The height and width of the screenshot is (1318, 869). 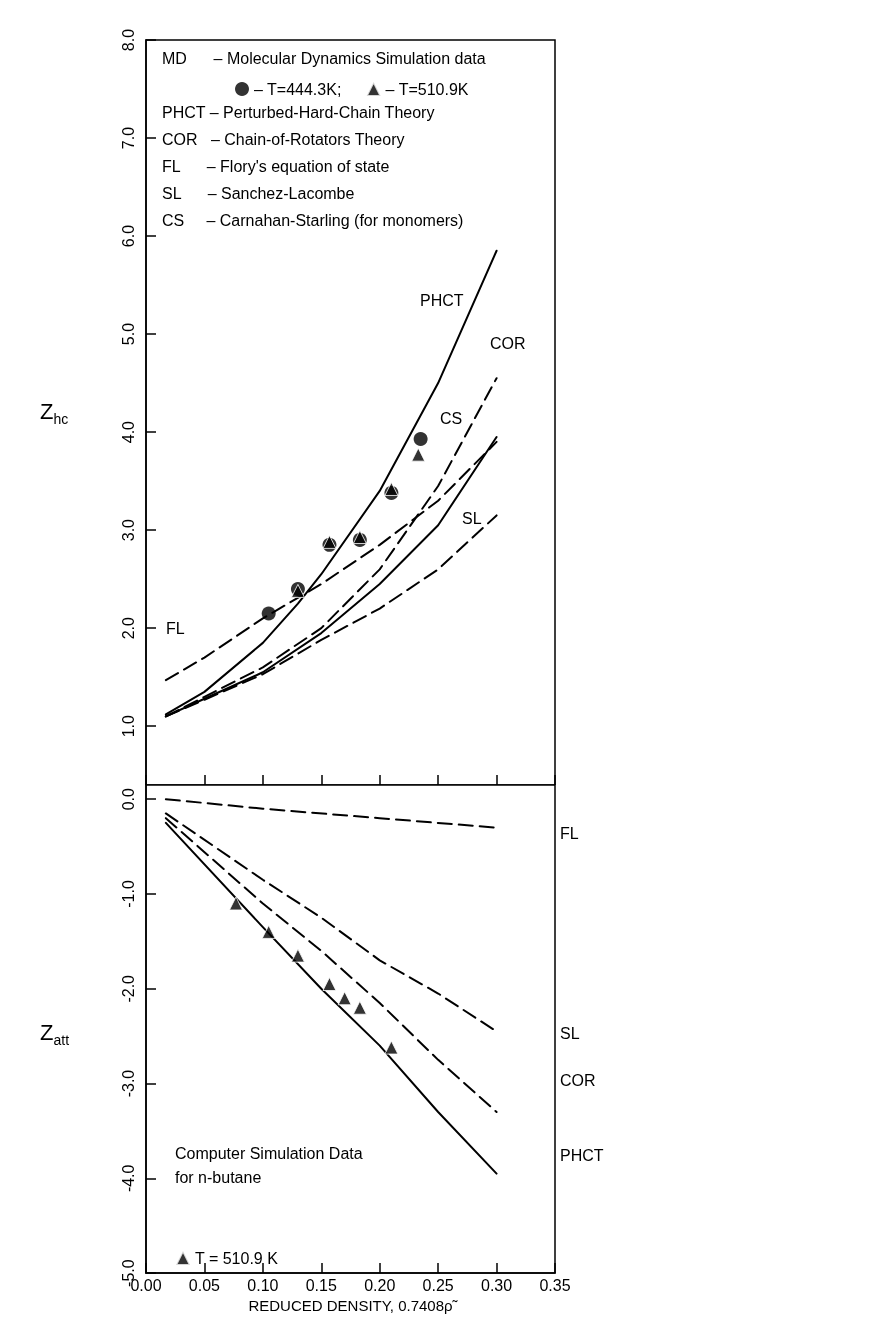 I want to click on y-tick-label: -2.0, so click(x=128, y=988).